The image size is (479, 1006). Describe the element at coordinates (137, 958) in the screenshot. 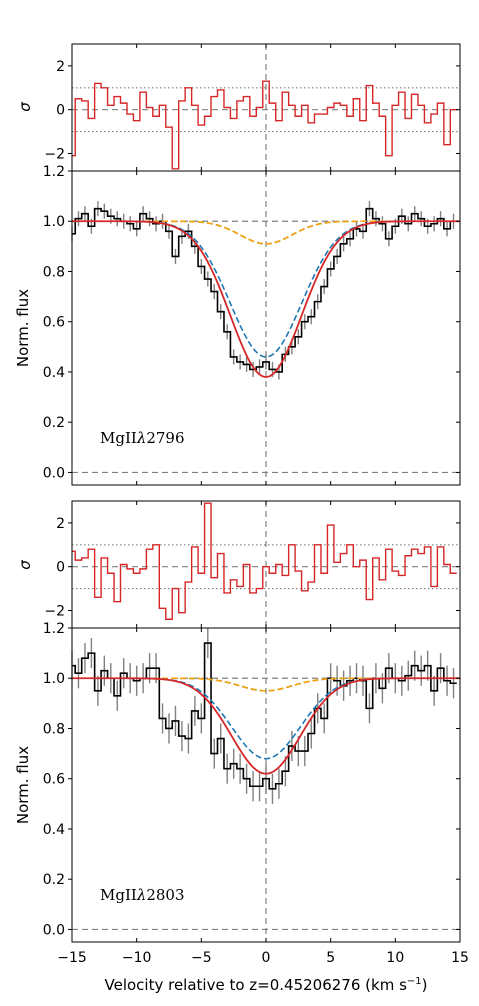

I see `x-tick-label: −10` at that location.